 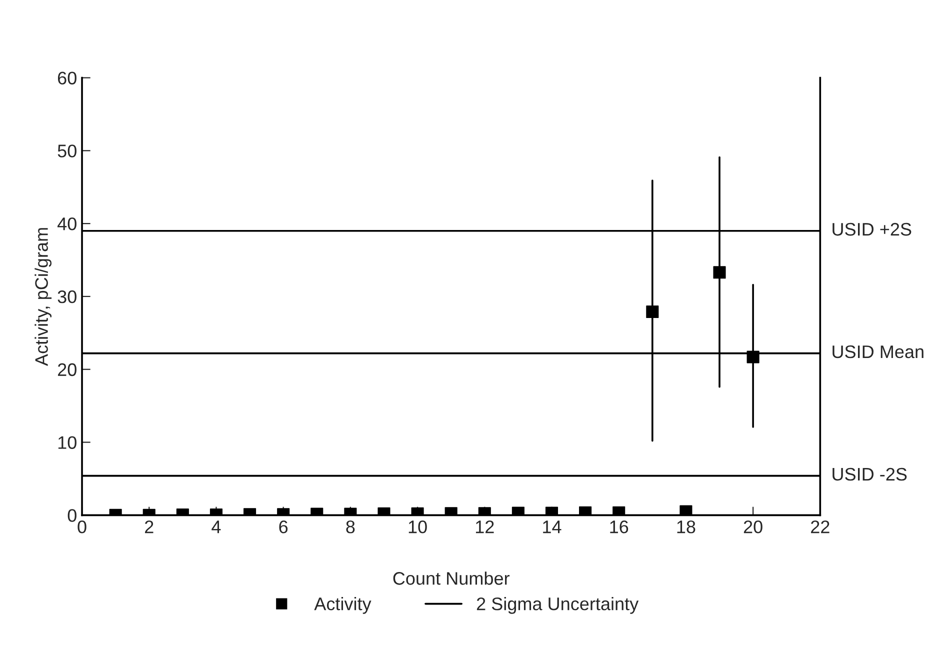 What do you see at coordinates (872, 229) in the screenshot?
I see `ref-line-label: USID +2S` at bounding box center [872, 229].